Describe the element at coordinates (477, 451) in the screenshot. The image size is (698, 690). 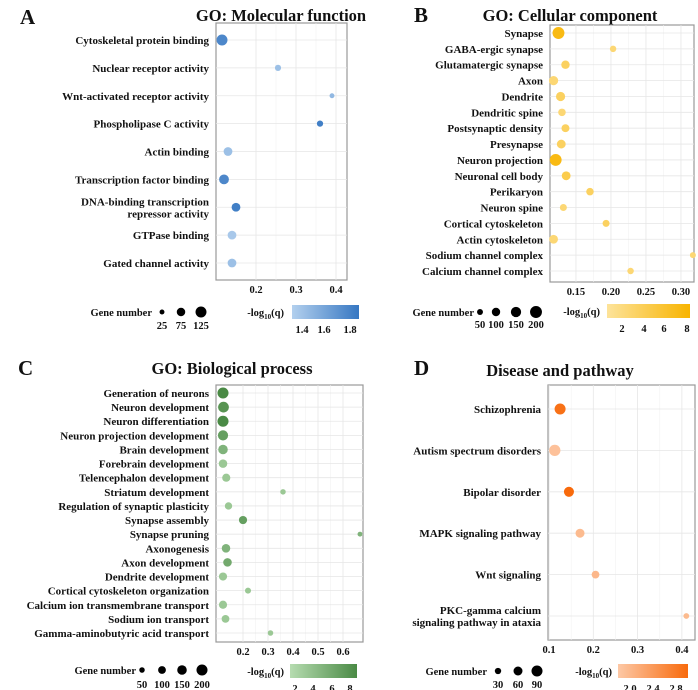
I see `category-label: Autism spectrum disorders` at that location.